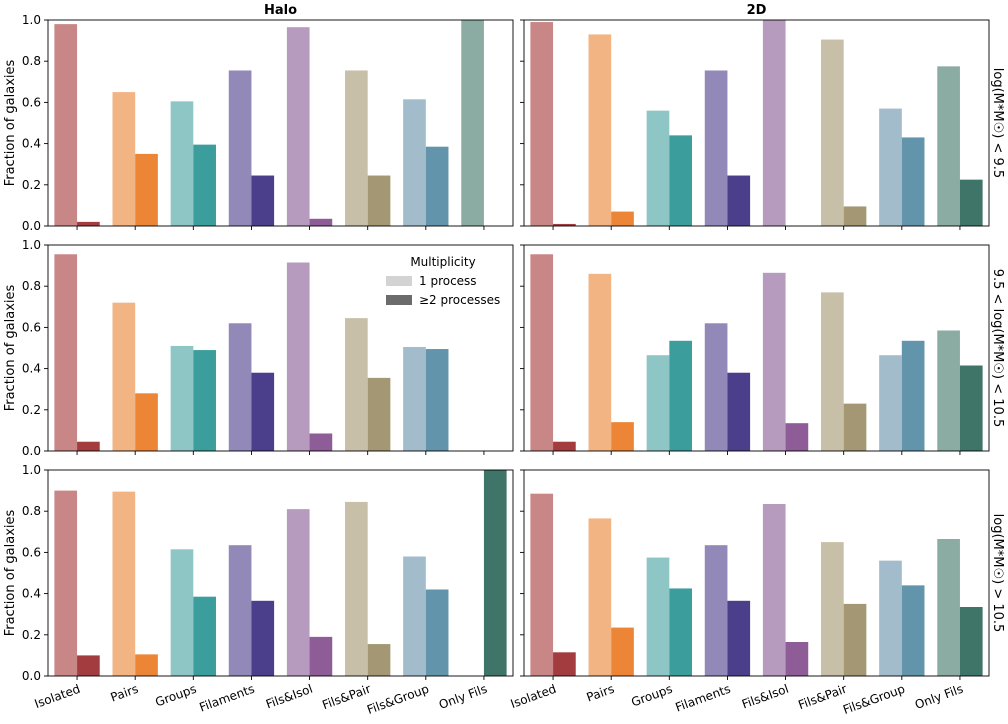  What do you see at coordinates (757, 10) in the screenshot?
I see `column-title: 2D` at bounding box center [757, 10].